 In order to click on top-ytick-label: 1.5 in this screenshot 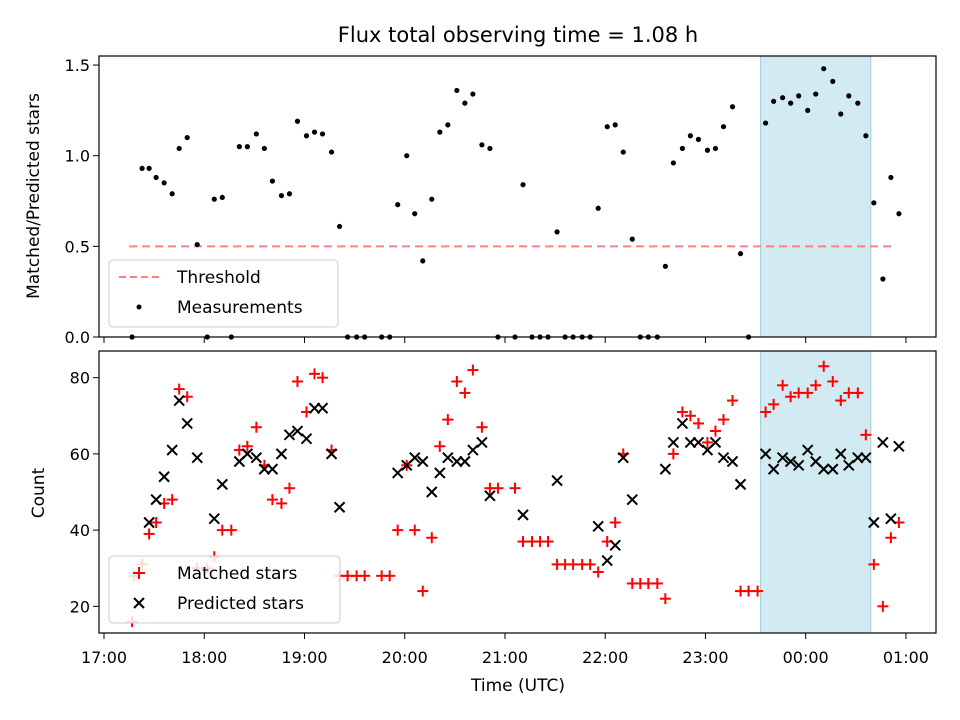, I will do `click(77, 65)`.